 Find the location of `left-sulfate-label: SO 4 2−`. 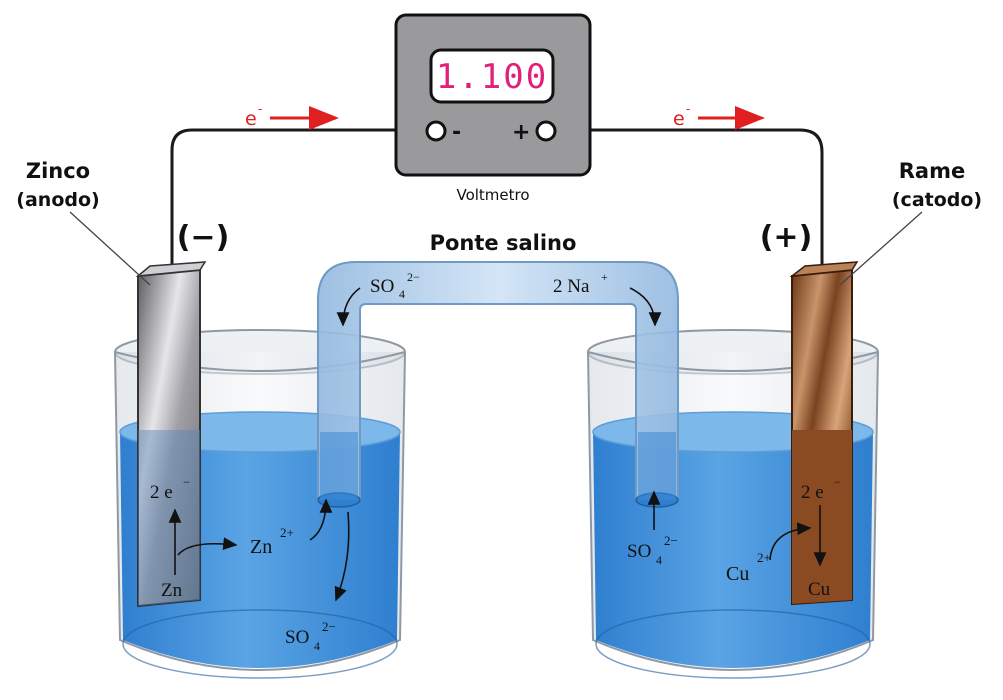

left-sulfate-label: SO 4 2− is located at coordinates (310, 636).